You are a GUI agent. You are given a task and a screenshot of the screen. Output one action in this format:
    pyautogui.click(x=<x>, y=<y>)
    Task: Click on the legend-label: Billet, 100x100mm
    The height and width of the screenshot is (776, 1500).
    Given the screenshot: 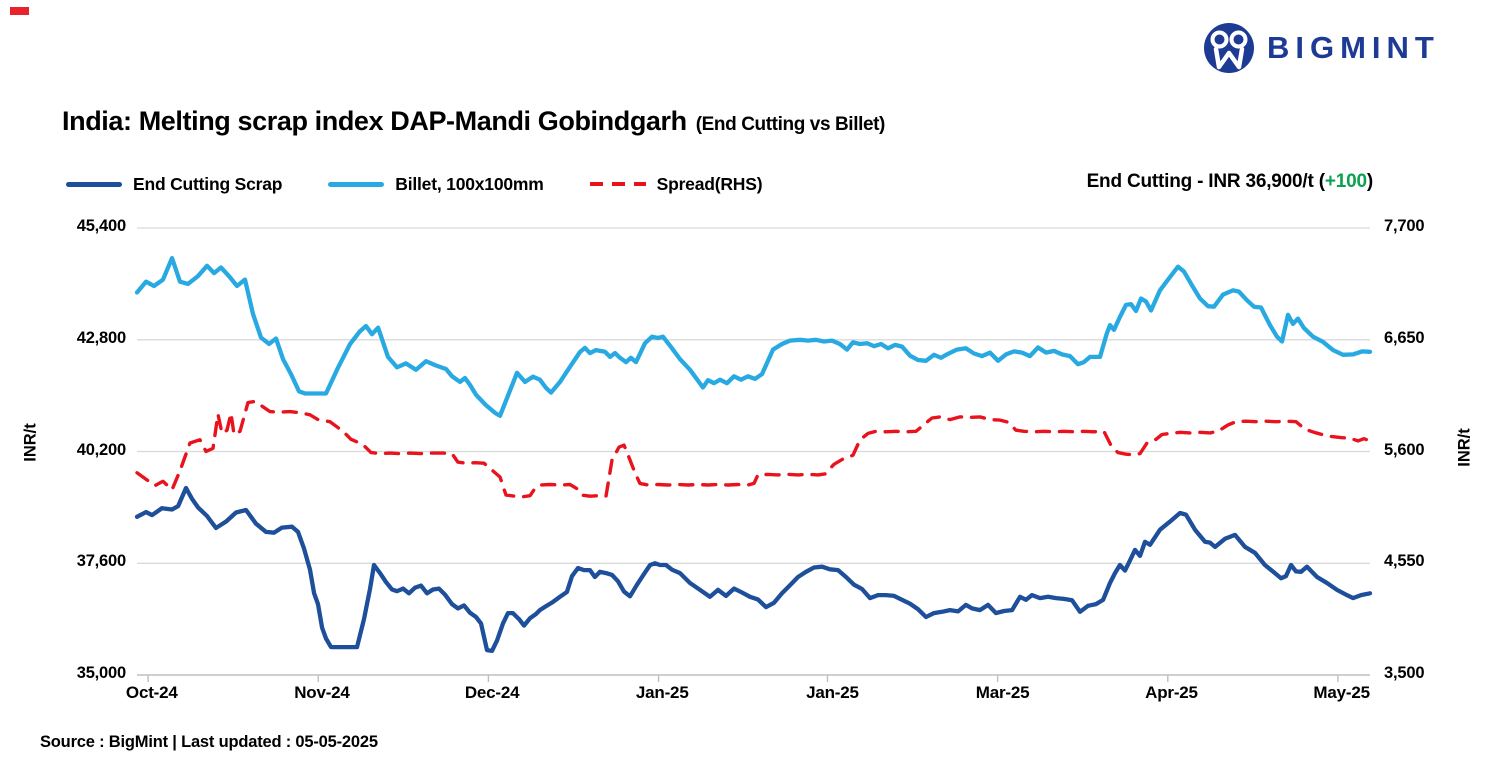 What is the action you would take?
    pyautogui.click(x=469, y=183)
    